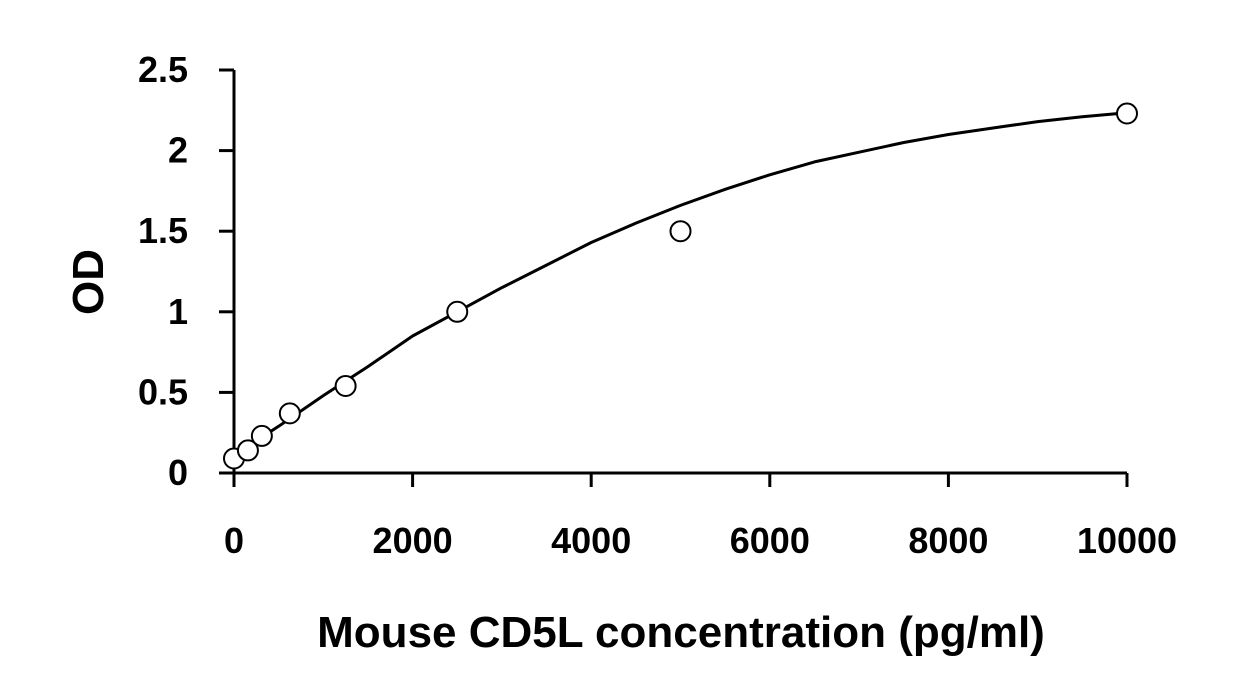  What do you see at coordinates (948, 540) in the screenshot?
I see `x-tick-label: 8000` at bounding box center [948, 540].